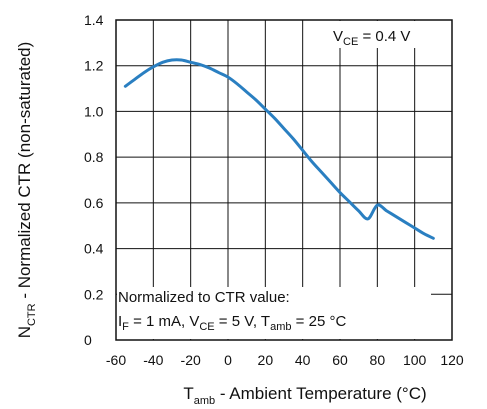  I want to click on x-tick-label: 100, so click(415, 360).